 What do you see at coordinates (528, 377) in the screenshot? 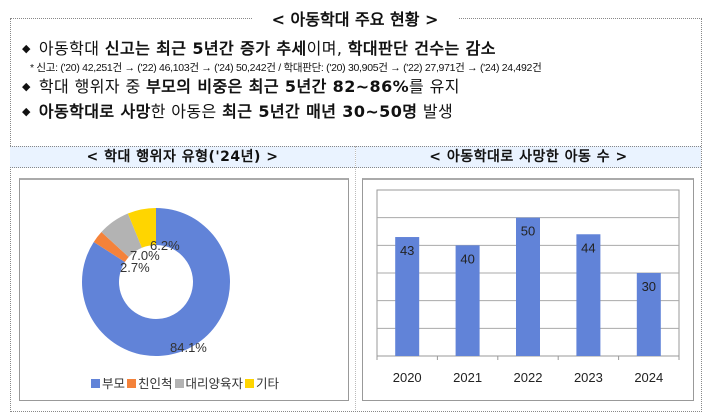
I see `x-tick-label: 2022` at bounding box center [528, 377].